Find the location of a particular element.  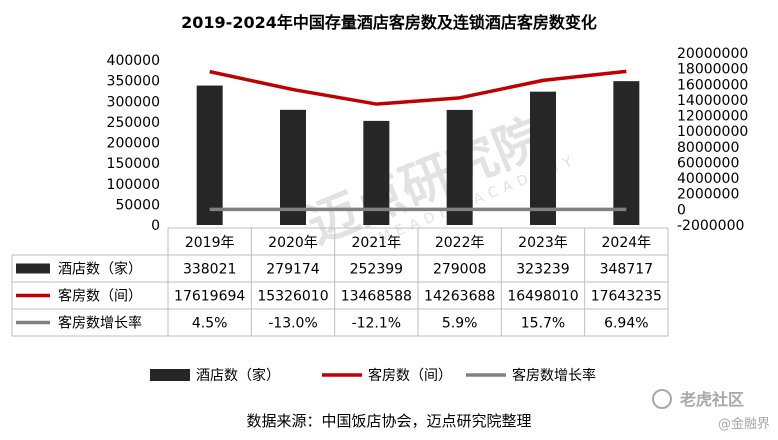

data-label: -12.1% is located at coordinates (377, 324).